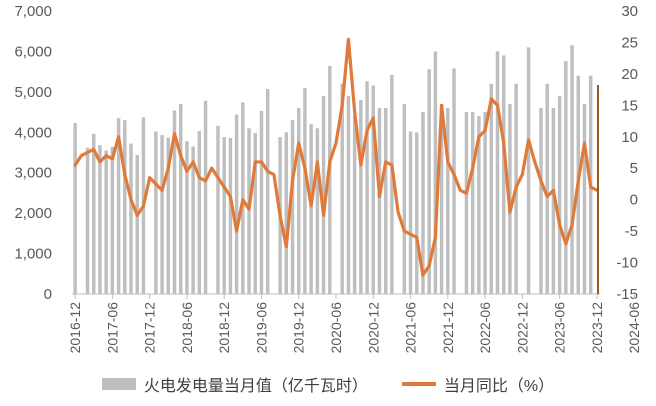 Image resolution: width=656 pixels, height=406 pixels. Describe the element at coordinates (261, 328) in the screenshot. I see `x-tick-label: 2019-06` at that location.